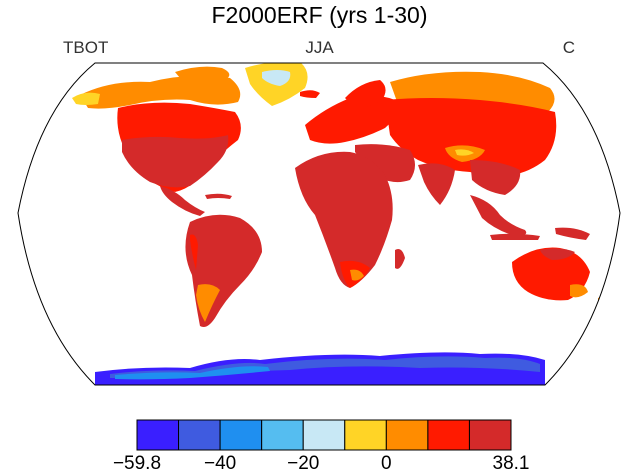  Describe the element at coordinates (310, 94) in the screenshot. I see `iceland` at that location.